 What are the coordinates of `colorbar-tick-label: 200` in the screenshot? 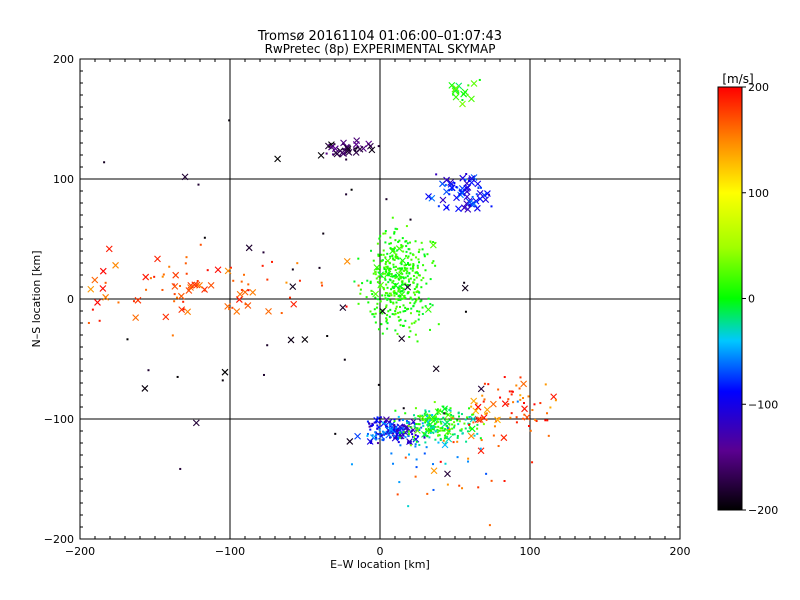 It's located at (758, 87).